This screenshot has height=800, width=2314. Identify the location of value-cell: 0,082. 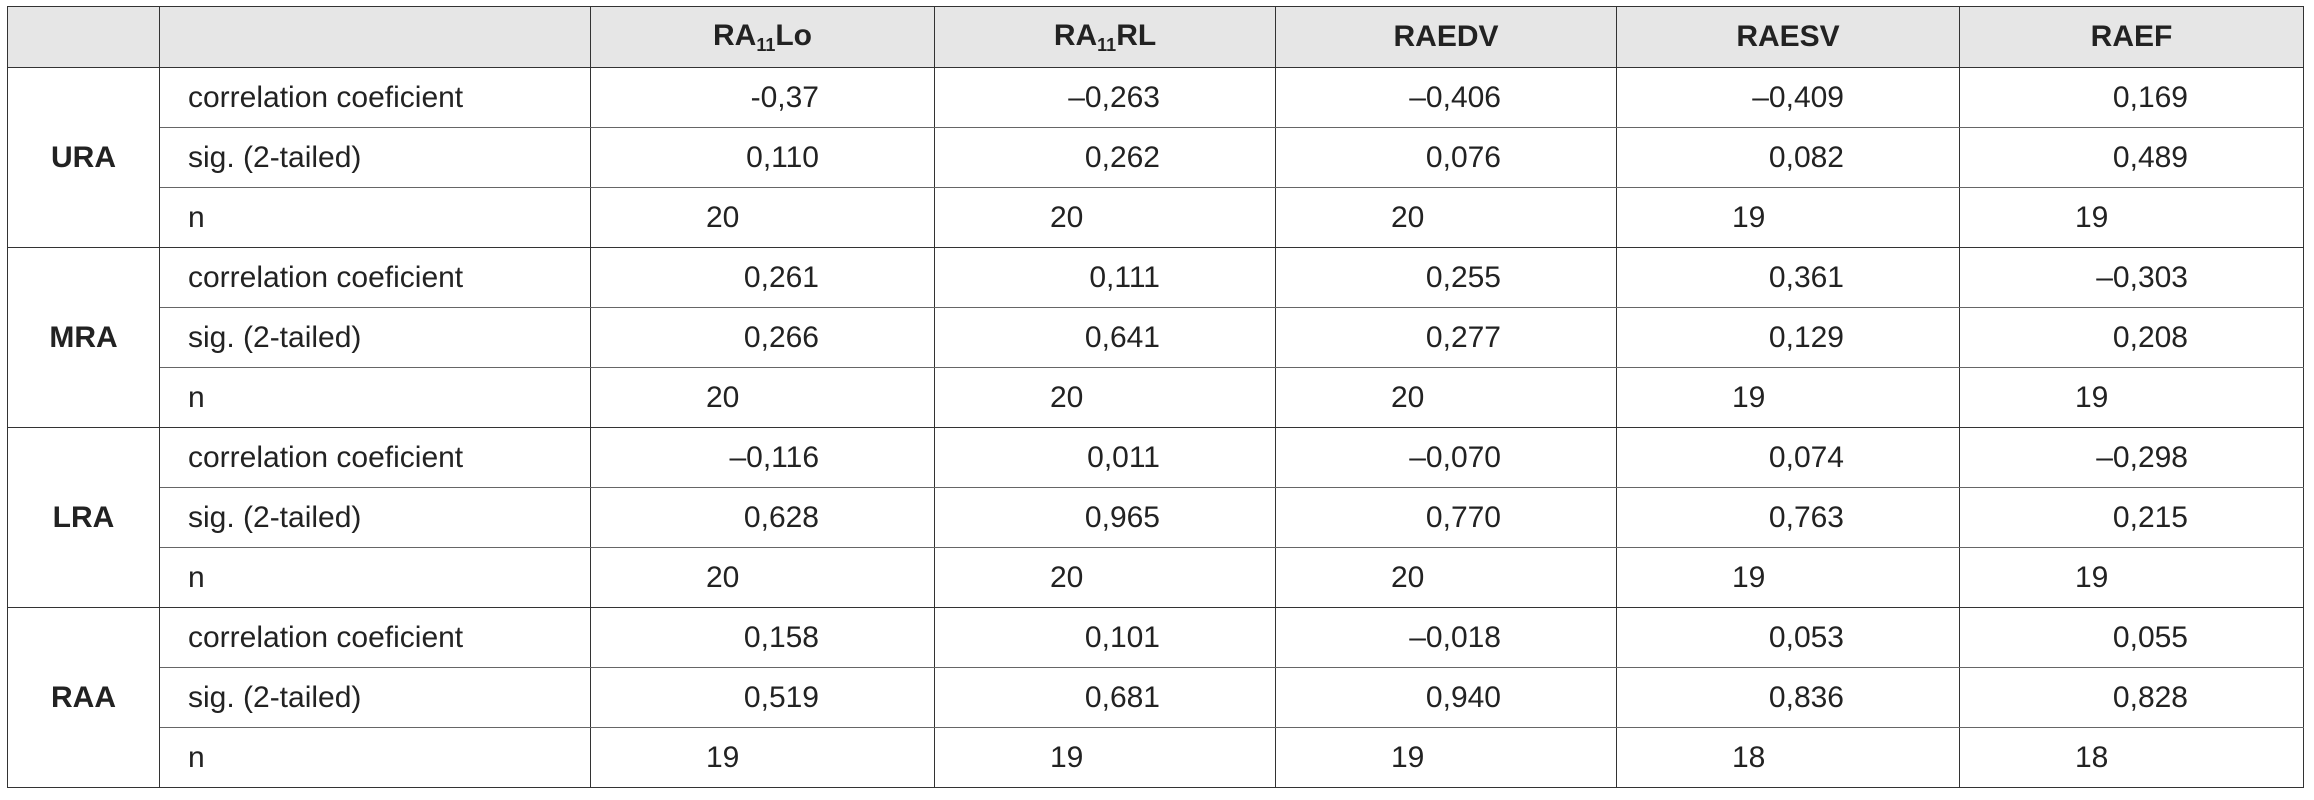
(1788, 157).